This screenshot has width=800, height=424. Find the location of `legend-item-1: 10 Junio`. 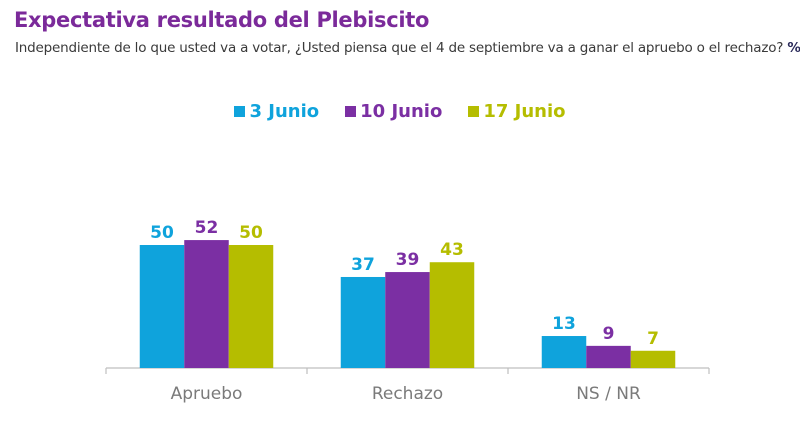

legend-item-1: 10 Junio is located at coordinates (393, 111).